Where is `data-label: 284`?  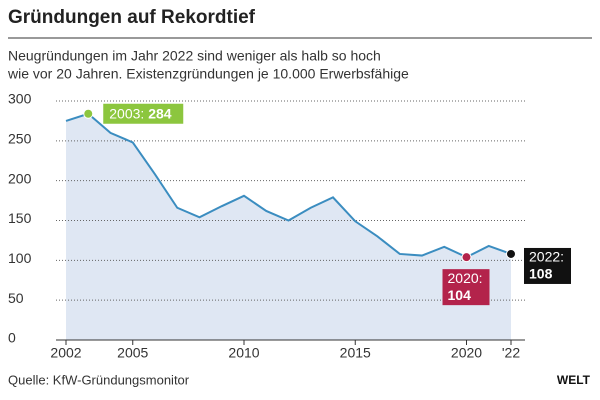 data-label: 284 is located at coordinates (160, 113).